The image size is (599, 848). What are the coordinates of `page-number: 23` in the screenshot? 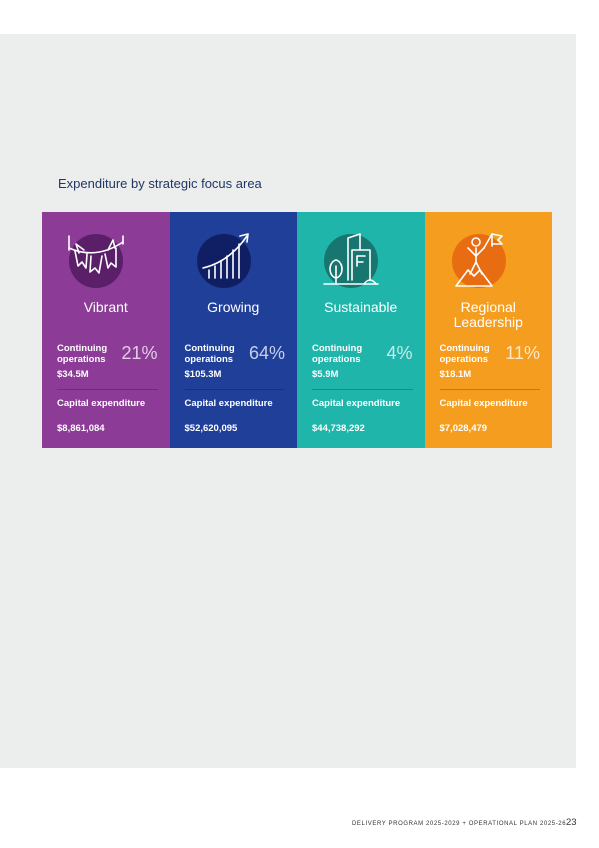 It's located at (571, 822).